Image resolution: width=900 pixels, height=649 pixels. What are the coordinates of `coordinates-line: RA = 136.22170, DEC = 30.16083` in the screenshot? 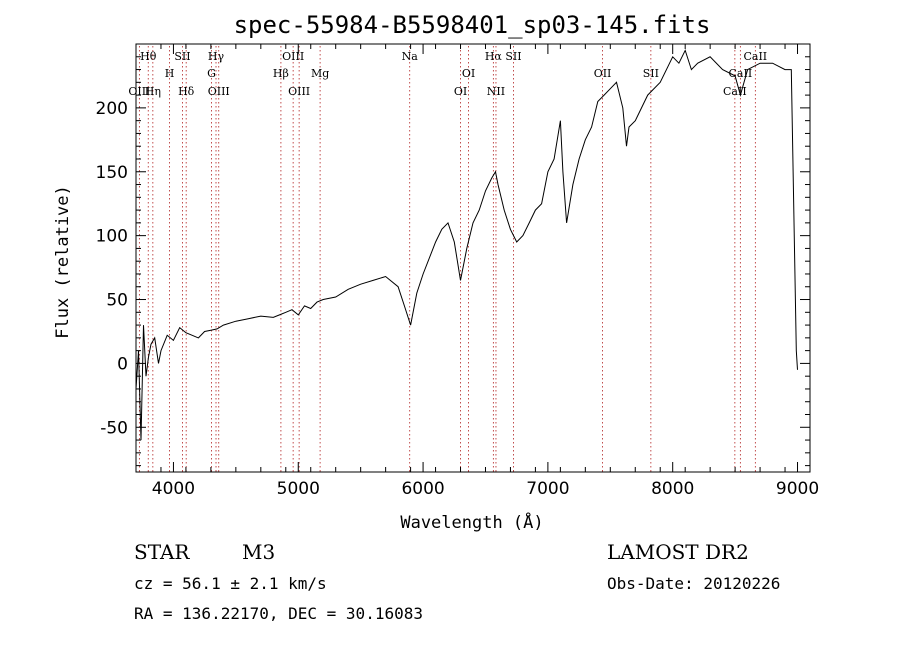 It's located at (278, 613).